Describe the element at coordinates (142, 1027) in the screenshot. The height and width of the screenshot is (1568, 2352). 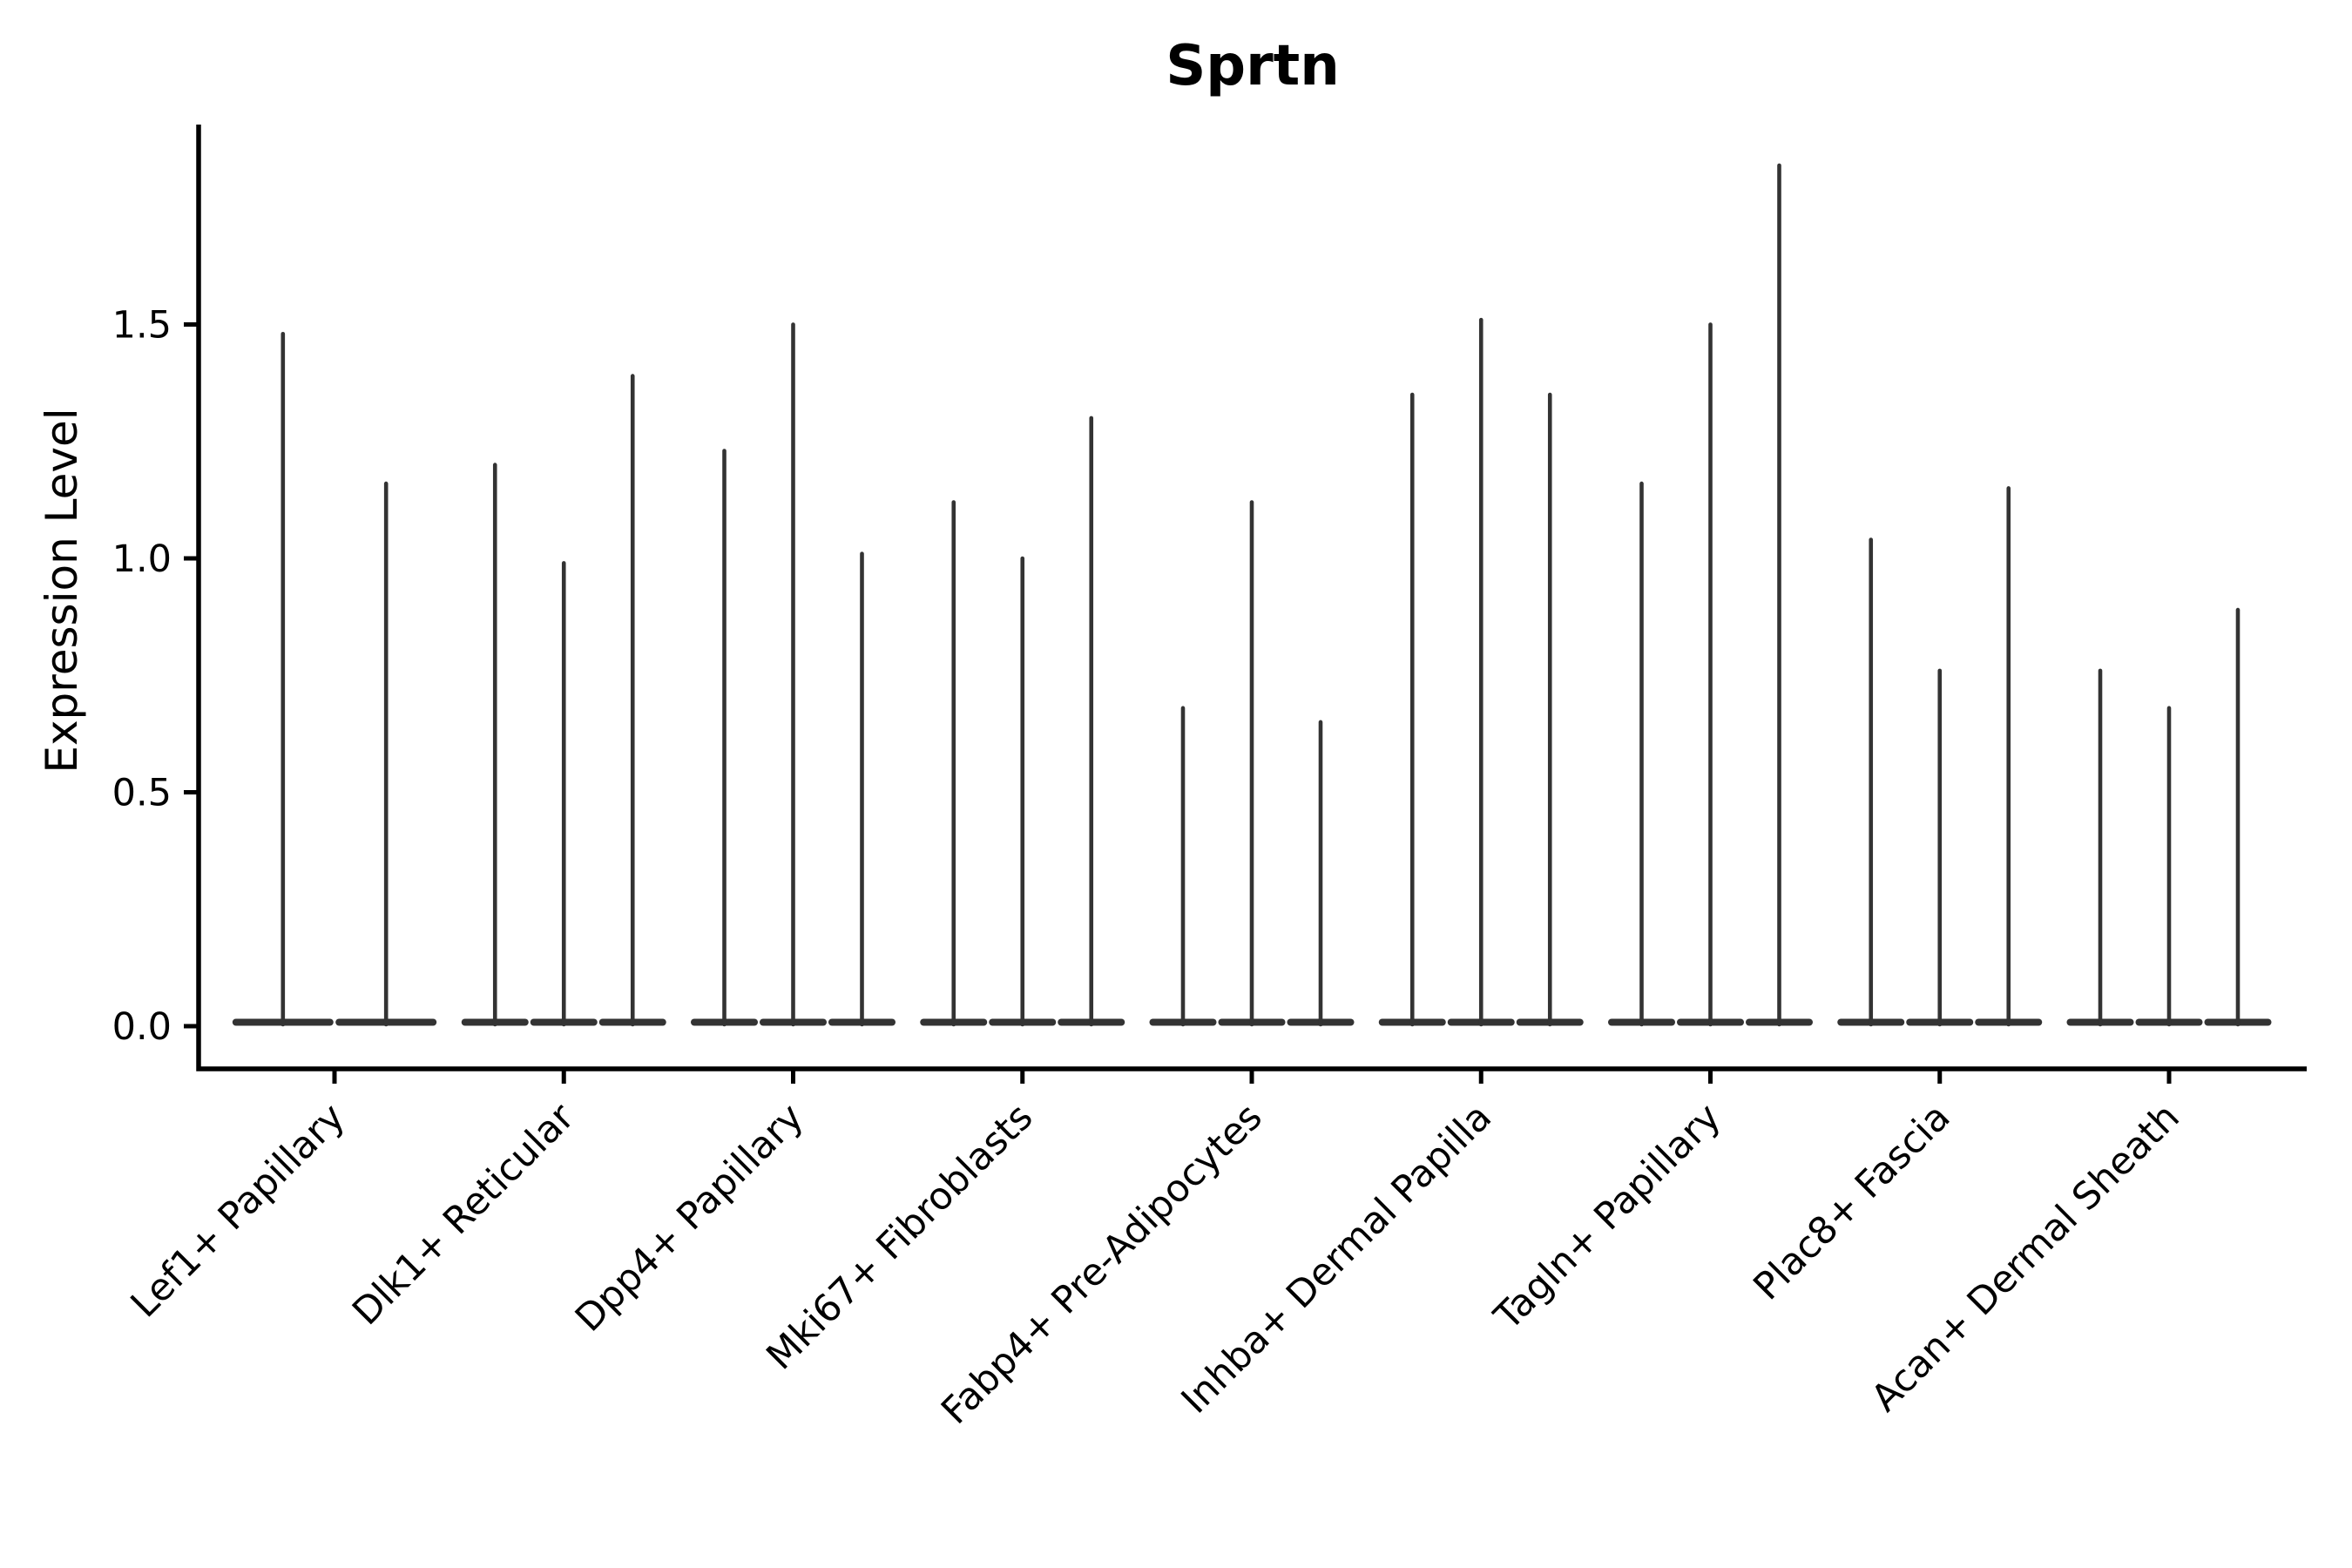
I see `y-tick-label: 0.0` at that location.